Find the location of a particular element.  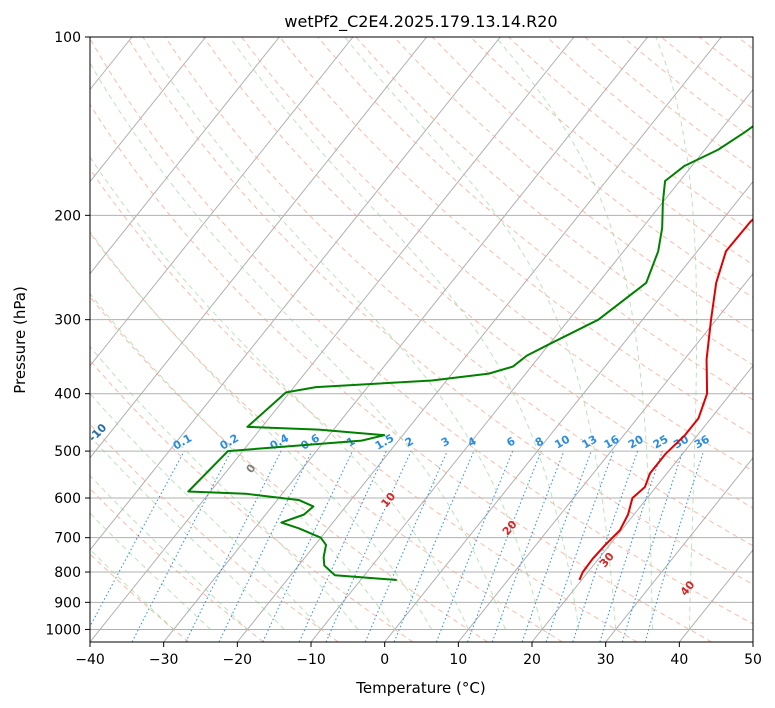

y-tick-label: 500 is located at coordinates (67, 452).